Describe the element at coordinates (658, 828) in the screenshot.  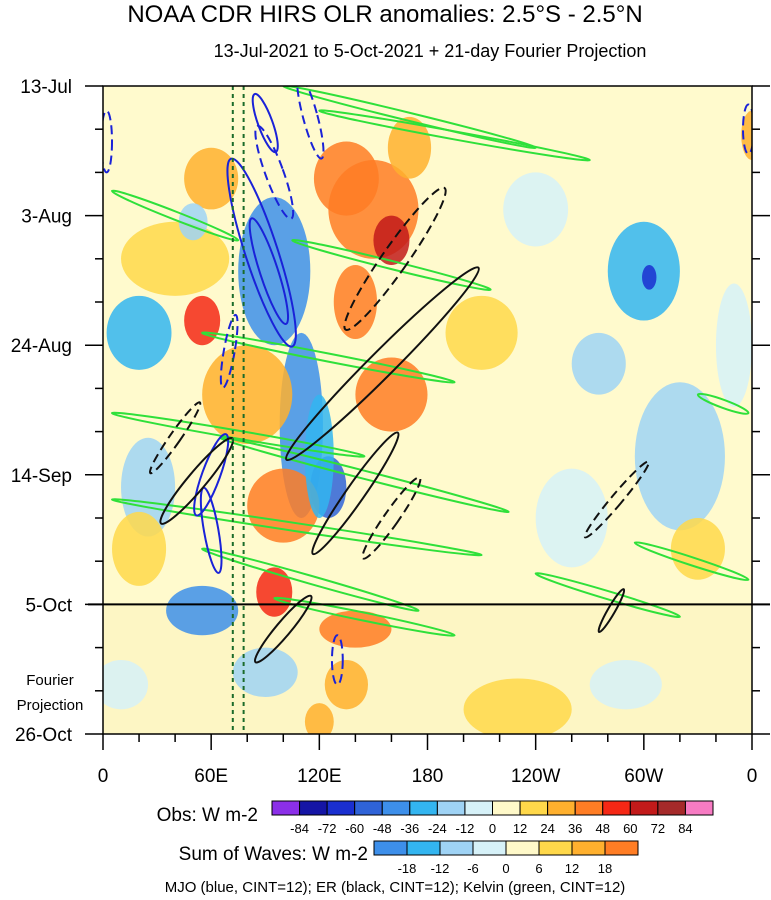
I see `colorbar-tick-label: 72` at that location.